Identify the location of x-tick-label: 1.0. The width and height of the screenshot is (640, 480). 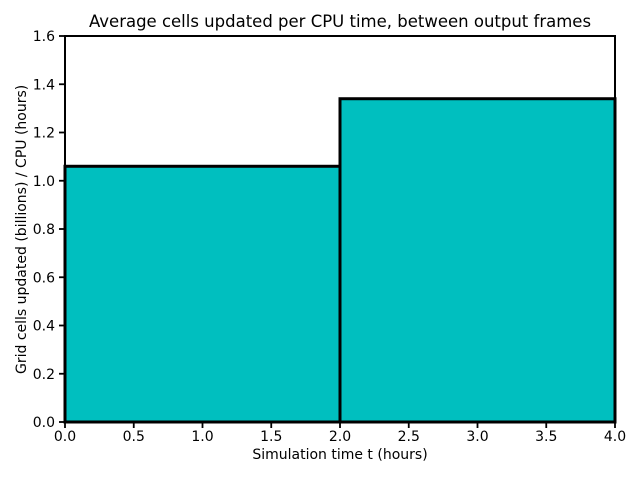
(202, 437).